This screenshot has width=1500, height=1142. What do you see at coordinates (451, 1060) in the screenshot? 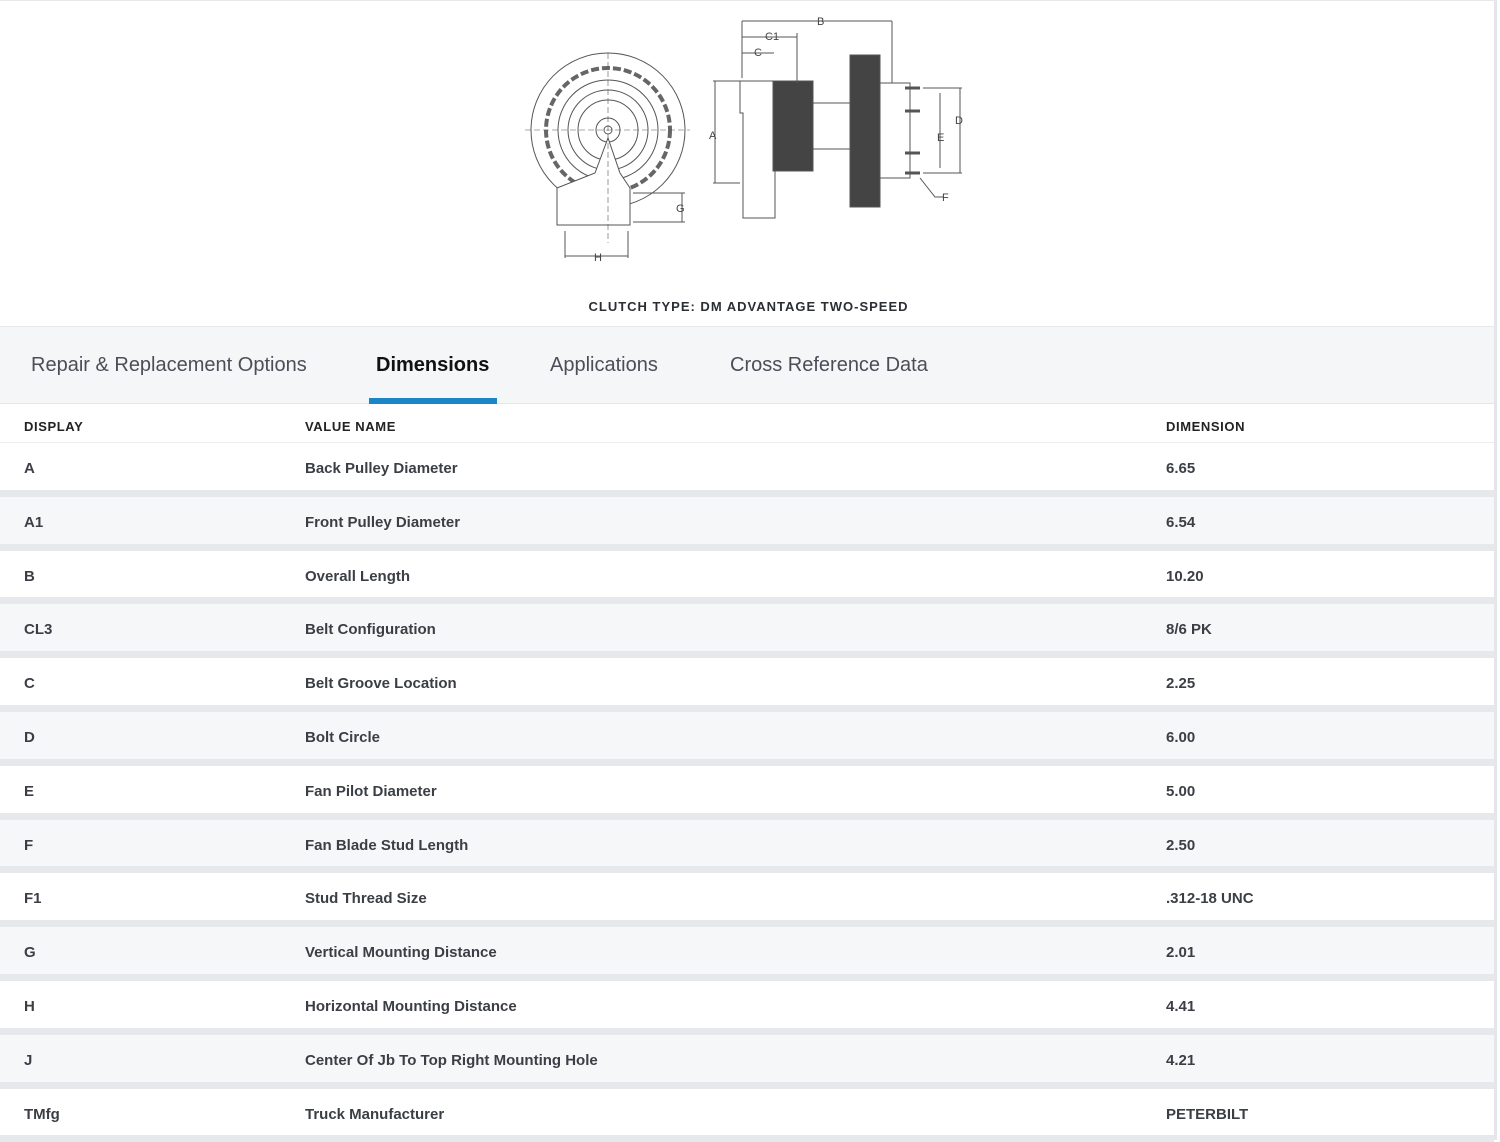
I see `cell-value-name: Center Of Jb To Top Right Mounting Hole` at bounding box center [451, 1060].